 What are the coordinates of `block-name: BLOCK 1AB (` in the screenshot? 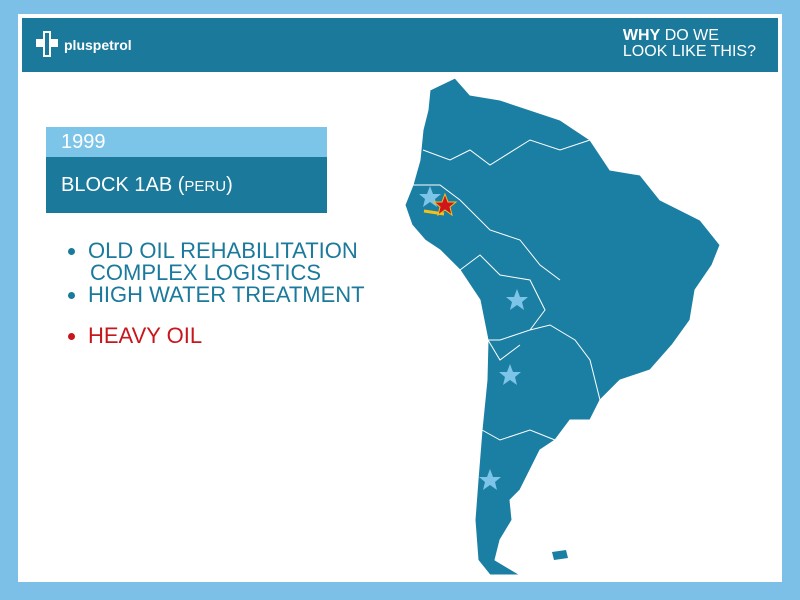 It's located at (123, 185).